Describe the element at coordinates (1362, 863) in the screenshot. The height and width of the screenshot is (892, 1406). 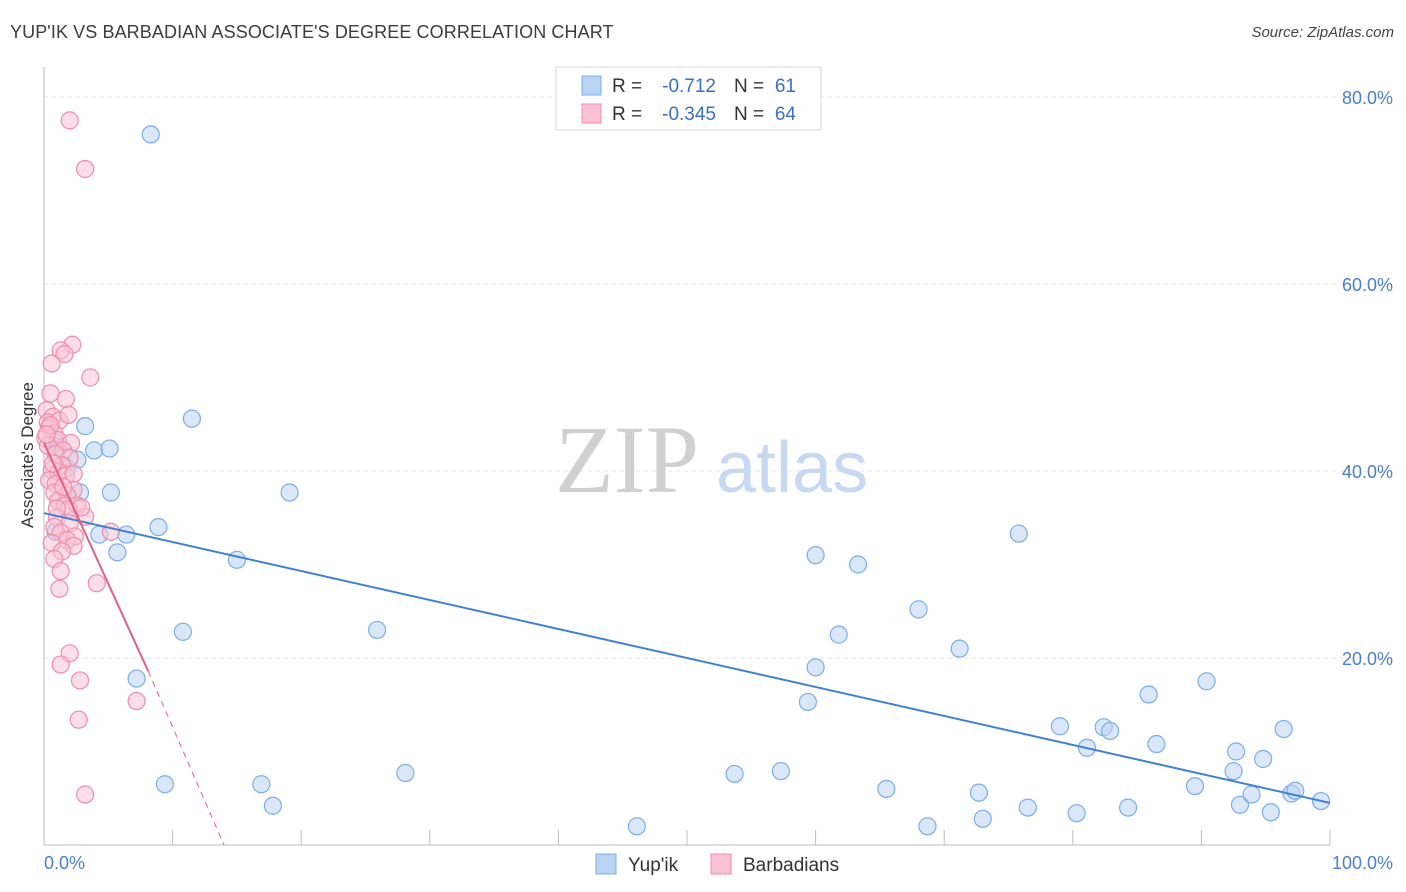
I see `x-tick-label: 100.0%` at that location.